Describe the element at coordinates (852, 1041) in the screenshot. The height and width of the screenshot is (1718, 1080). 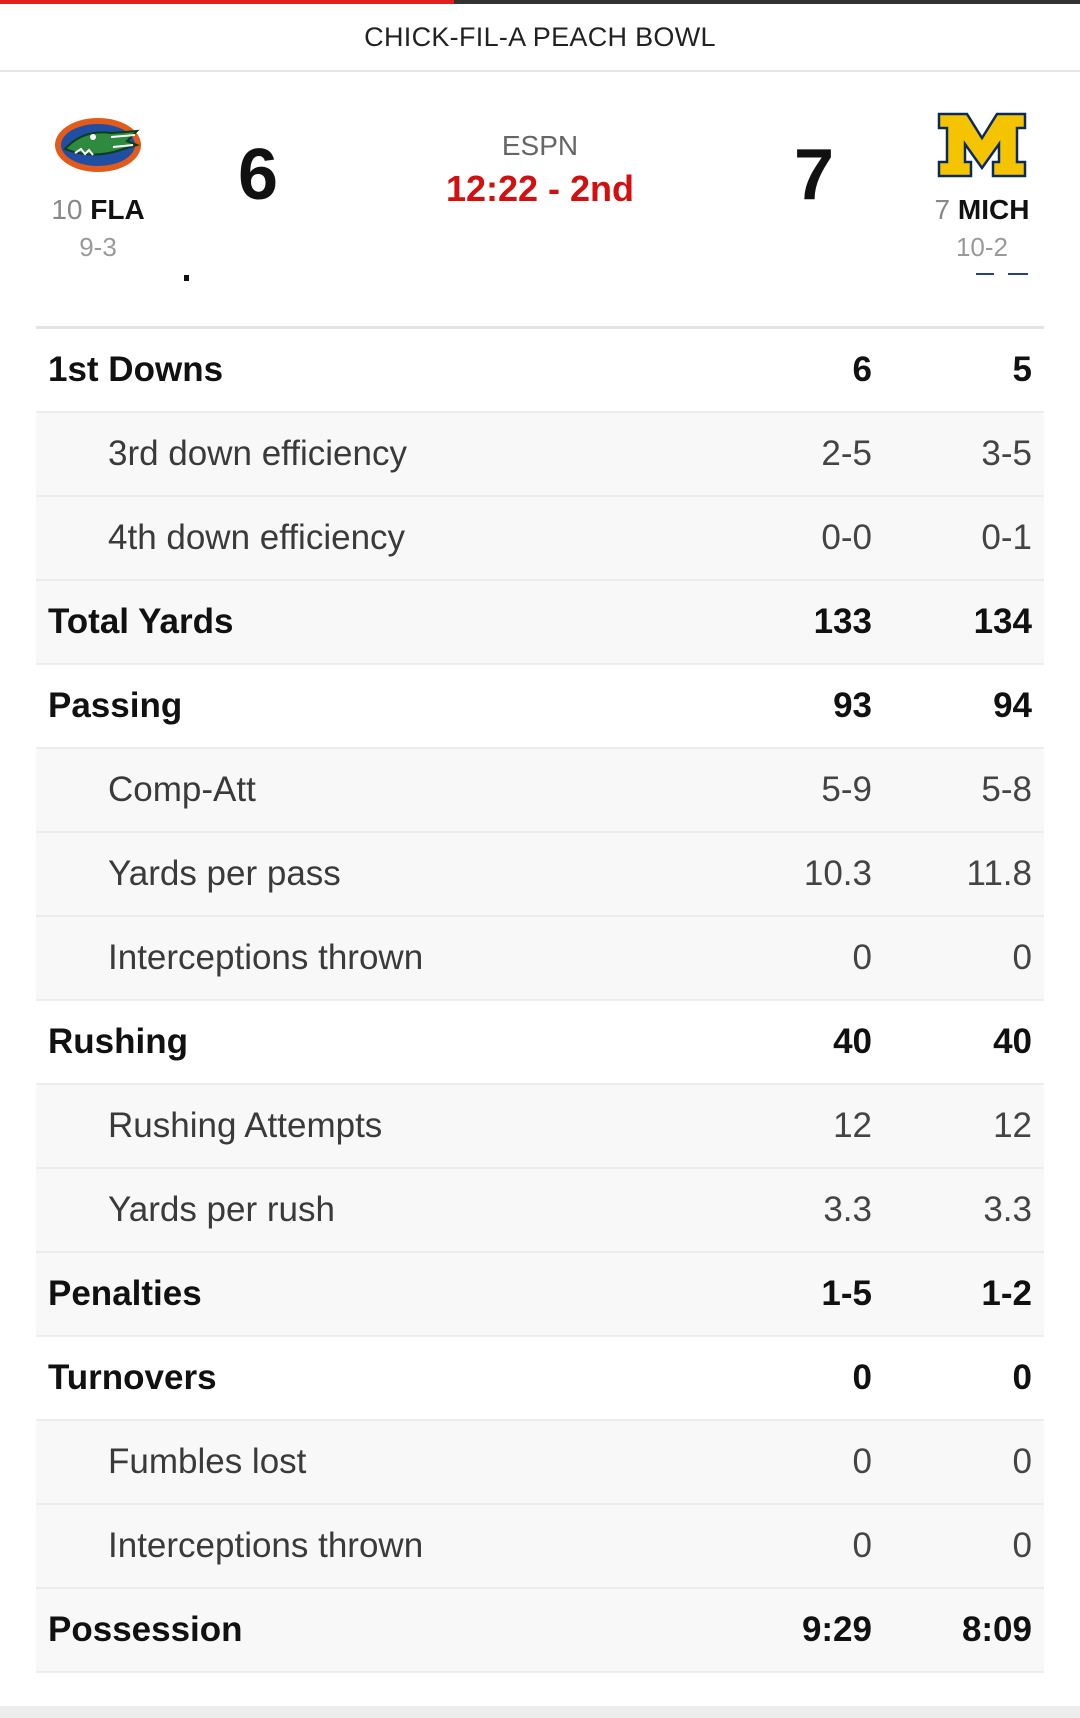
I see `stat-value-fla: 40` at that location.